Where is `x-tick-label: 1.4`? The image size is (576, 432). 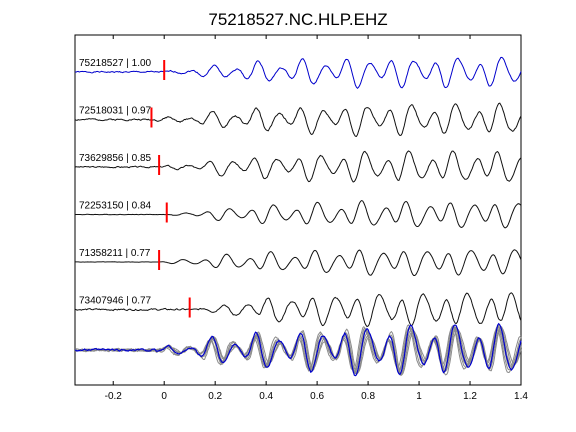 x-tick-label: 1.4 is located at coordinates (521, 396).